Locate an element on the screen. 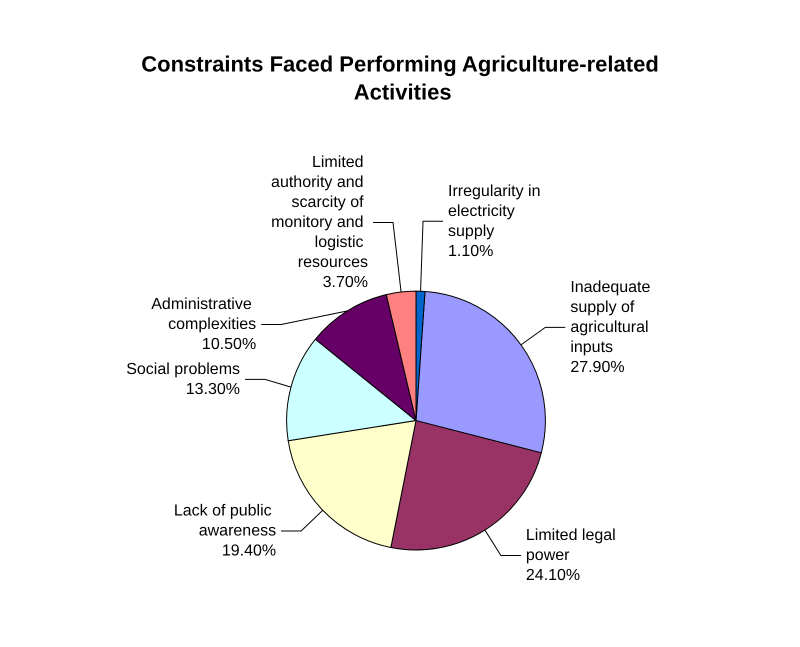 This screenshot has height=647, width=800. slice-label: Social problems is located at coordinates (183, 369).